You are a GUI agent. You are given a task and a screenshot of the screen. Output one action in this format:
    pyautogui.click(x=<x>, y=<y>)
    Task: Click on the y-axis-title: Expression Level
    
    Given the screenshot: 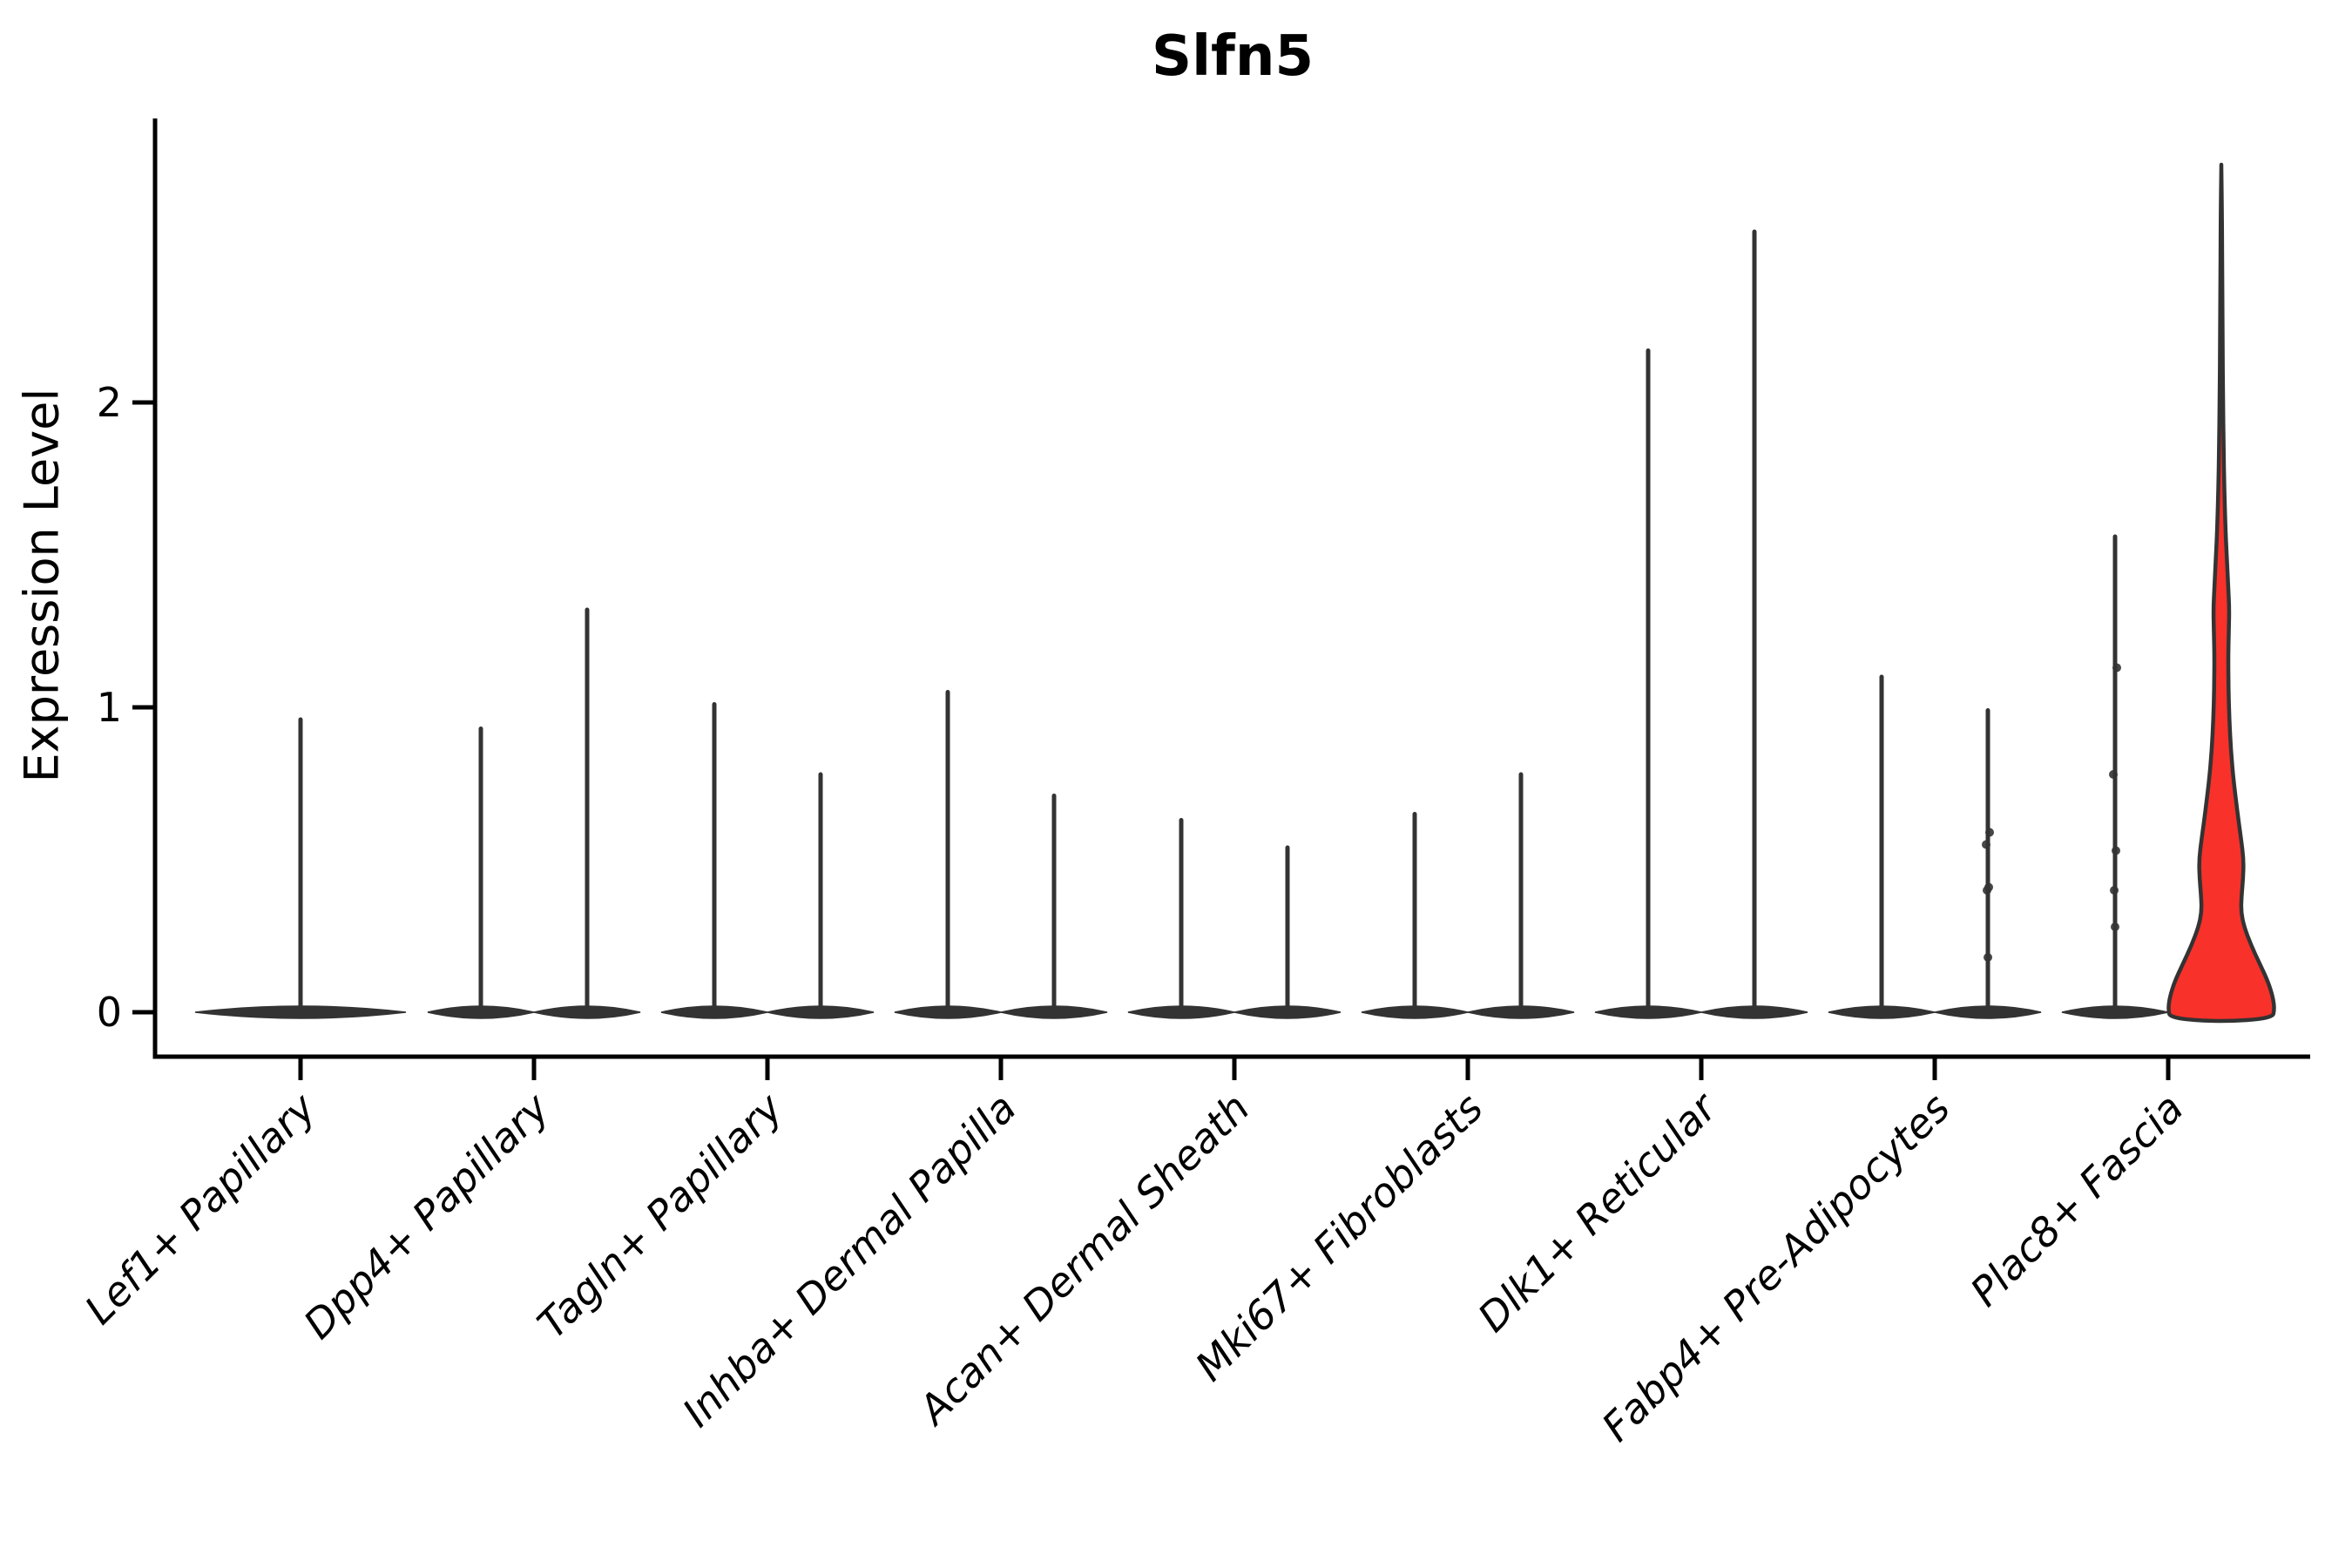 What is the action you would take?
    pyautogui.click(x=42, y=585)
    